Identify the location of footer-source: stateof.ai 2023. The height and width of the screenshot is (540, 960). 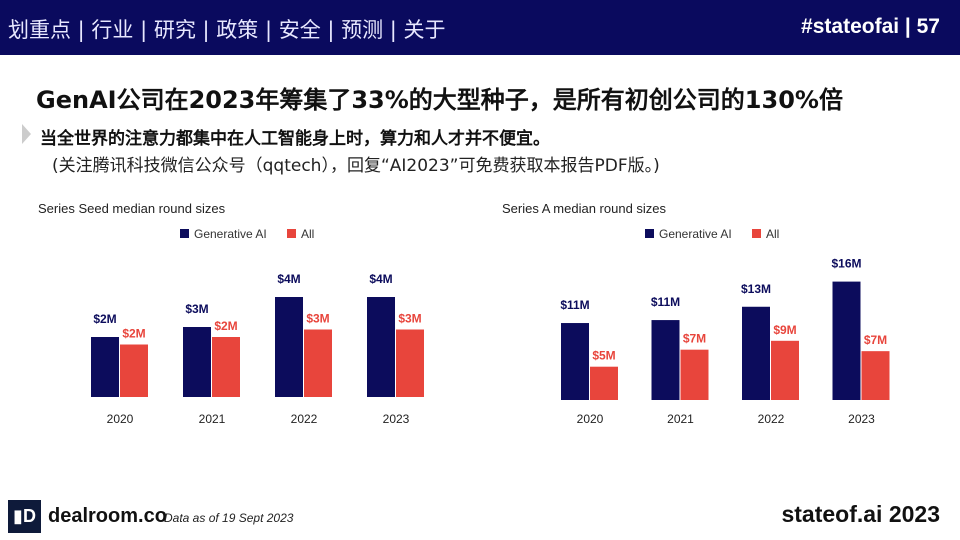
(860, 514).